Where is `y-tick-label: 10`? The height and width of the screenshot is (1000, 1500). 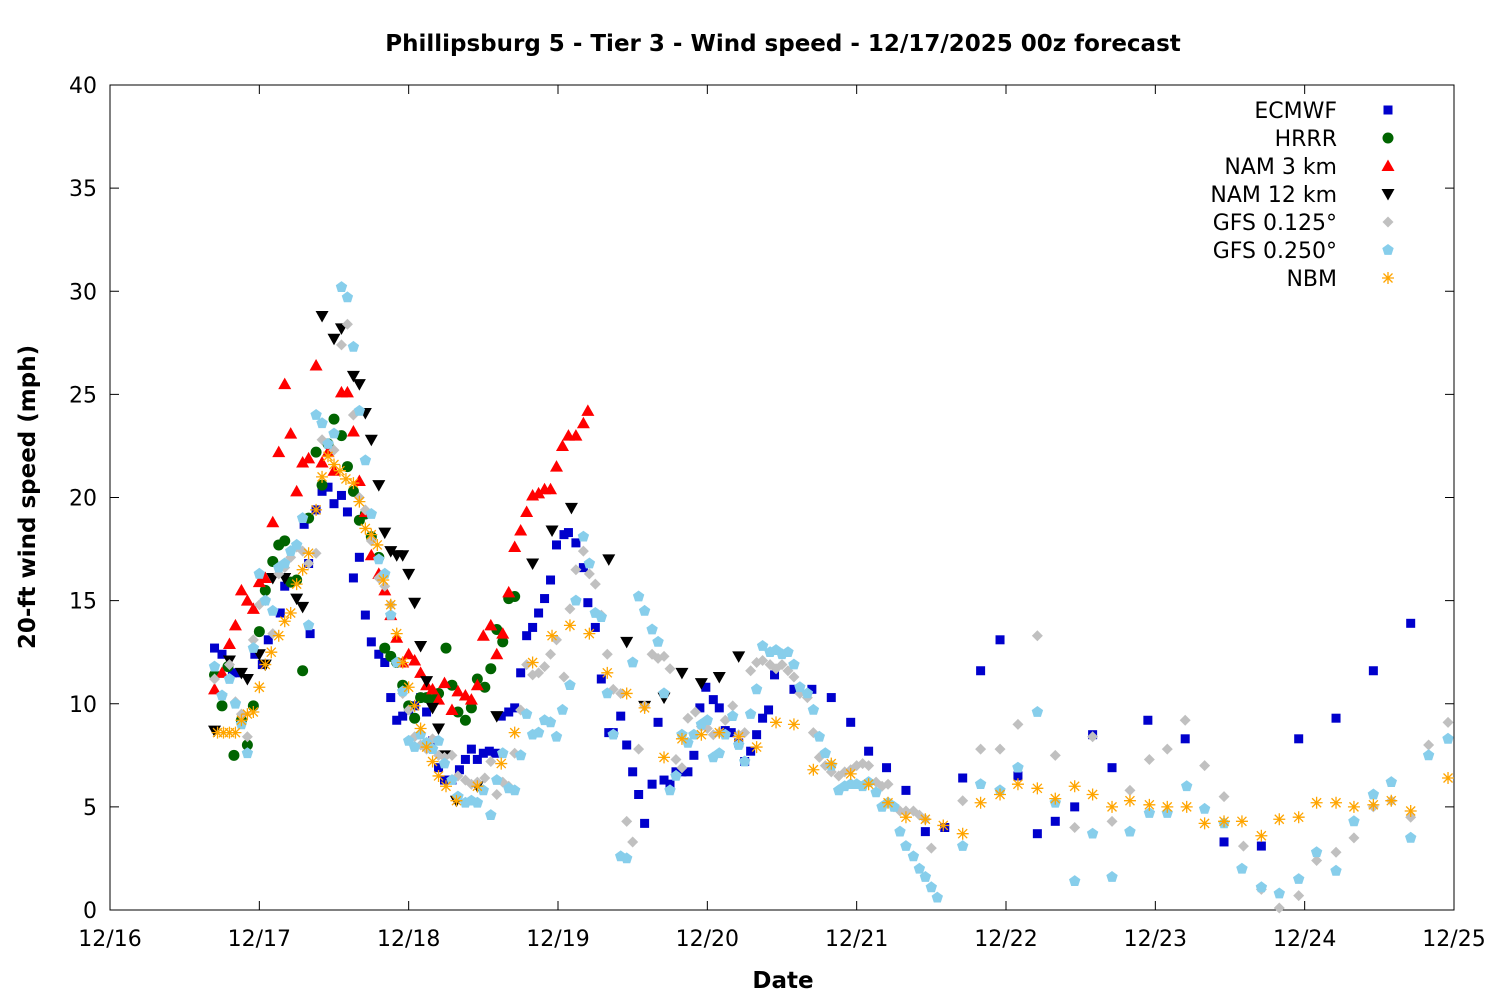
y-tick-label: 10 is located at coordinates (83, 705).